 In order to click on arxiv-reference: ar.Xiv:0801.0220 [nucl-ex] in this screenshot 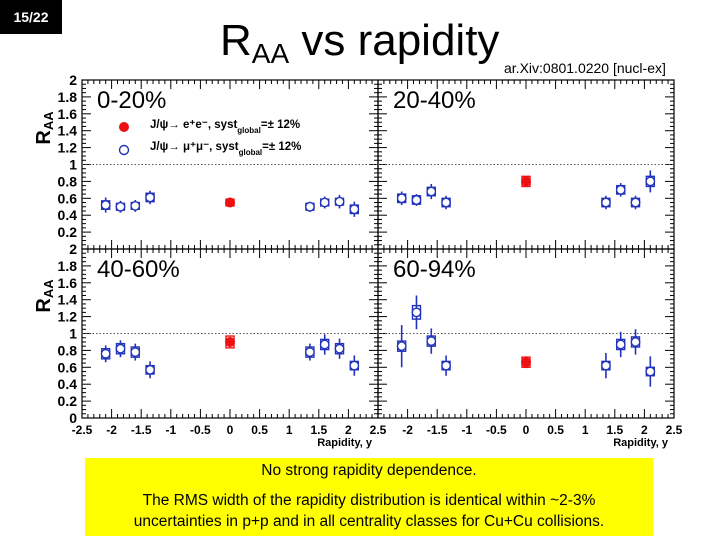, I will do `click(585, 68)`.